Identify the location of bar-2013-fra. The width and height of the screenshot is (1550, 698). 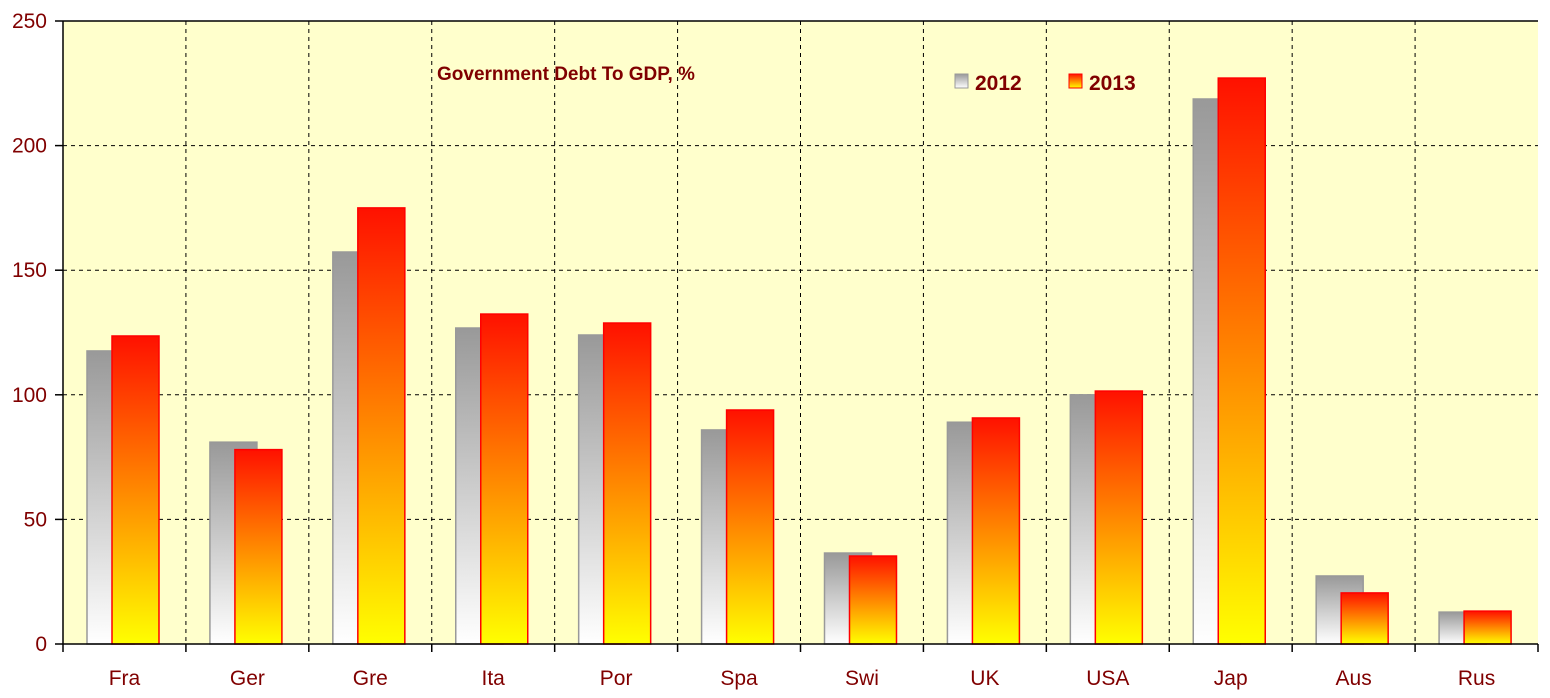
(135, 490).